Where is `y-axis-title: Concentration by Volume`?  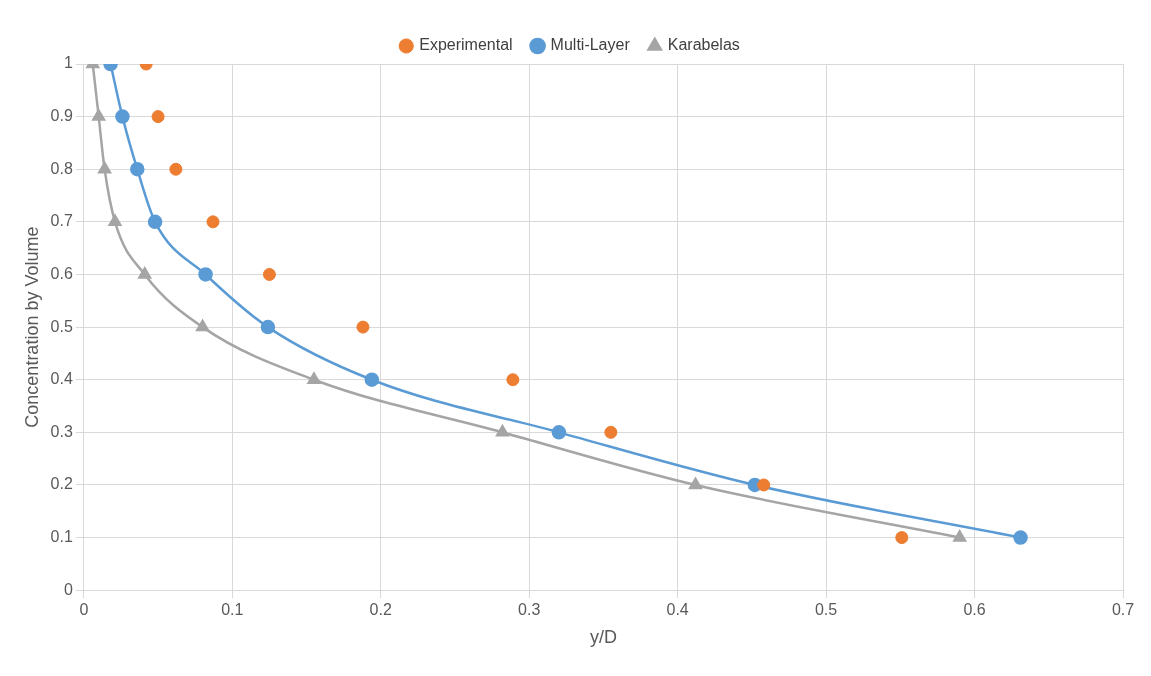
y-axis-title: Concentration by Volume is located at coordinates (31, 327).